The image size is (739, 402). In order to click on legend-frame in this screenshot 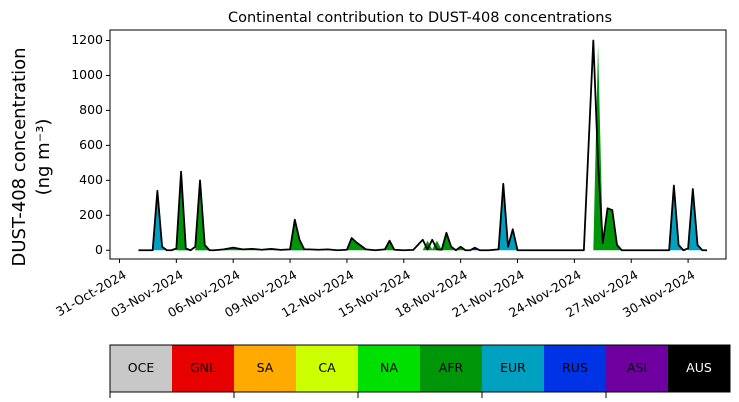, I will do `click(420, 368)`.